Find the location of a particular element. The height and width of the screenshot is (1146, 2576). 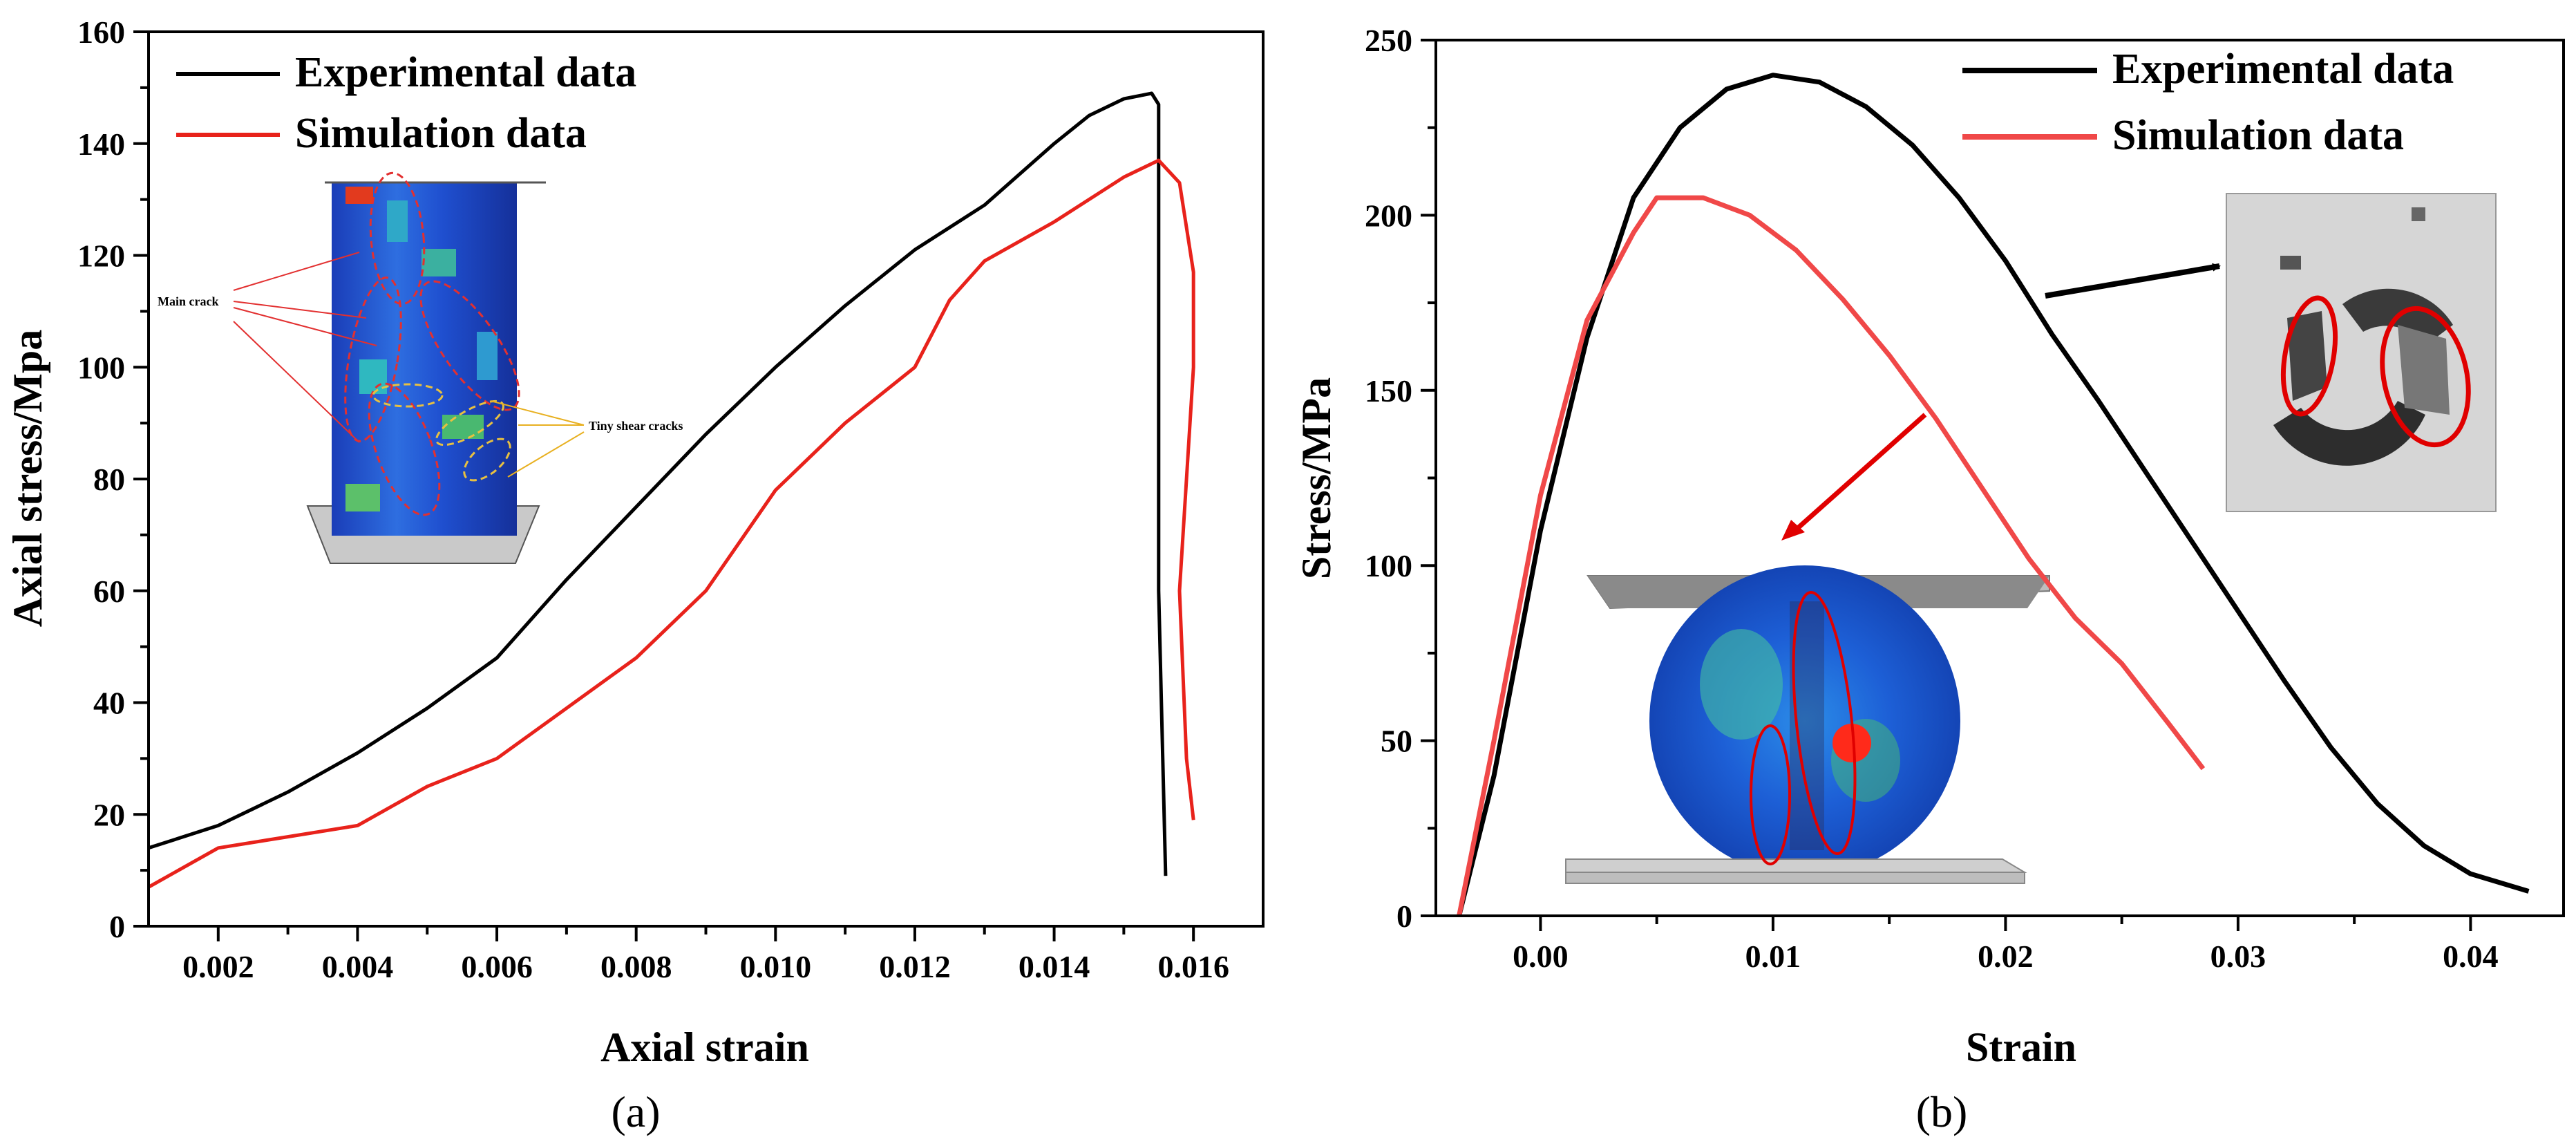

y-axis-label-b: Stress/MPa is located at coordinates (1316, 478).